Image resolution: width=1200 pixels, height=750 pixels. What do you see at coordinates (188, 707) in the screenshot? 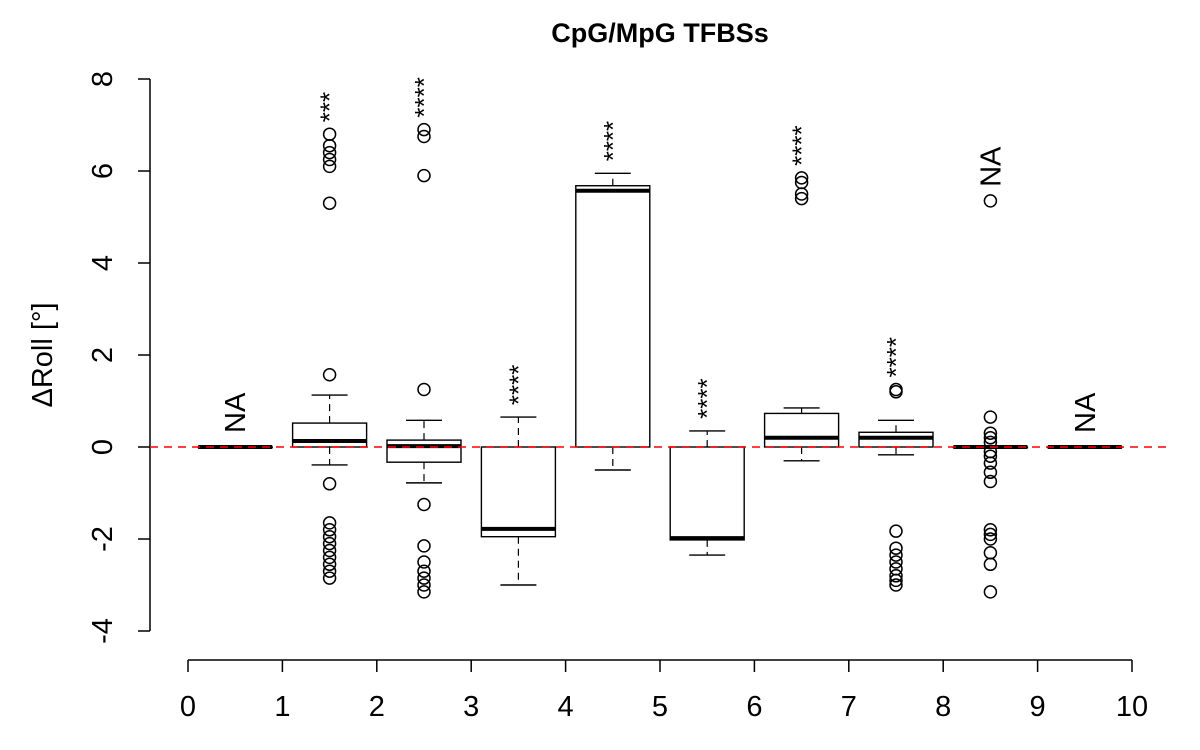
I see `x-tick-label: 0` at bounding box center [188, 707].